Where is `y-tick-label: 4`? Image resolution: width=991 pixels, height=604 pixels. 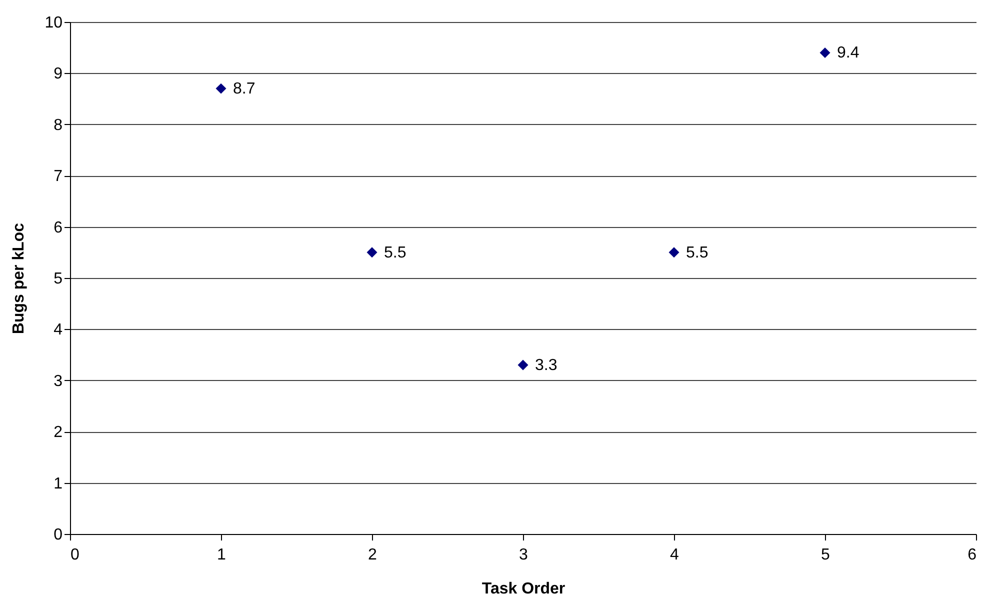 y-tick-label: 4 is located at coordinates (58, 330).